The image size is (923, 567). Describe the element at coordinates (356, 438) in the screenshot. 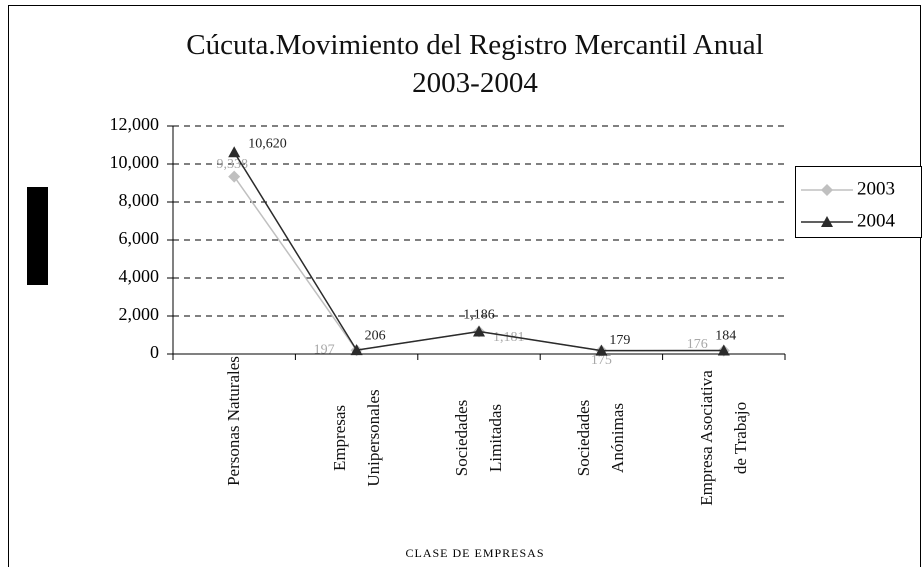

I see `x-tick-label: Empresas Unipersonales` at that location.